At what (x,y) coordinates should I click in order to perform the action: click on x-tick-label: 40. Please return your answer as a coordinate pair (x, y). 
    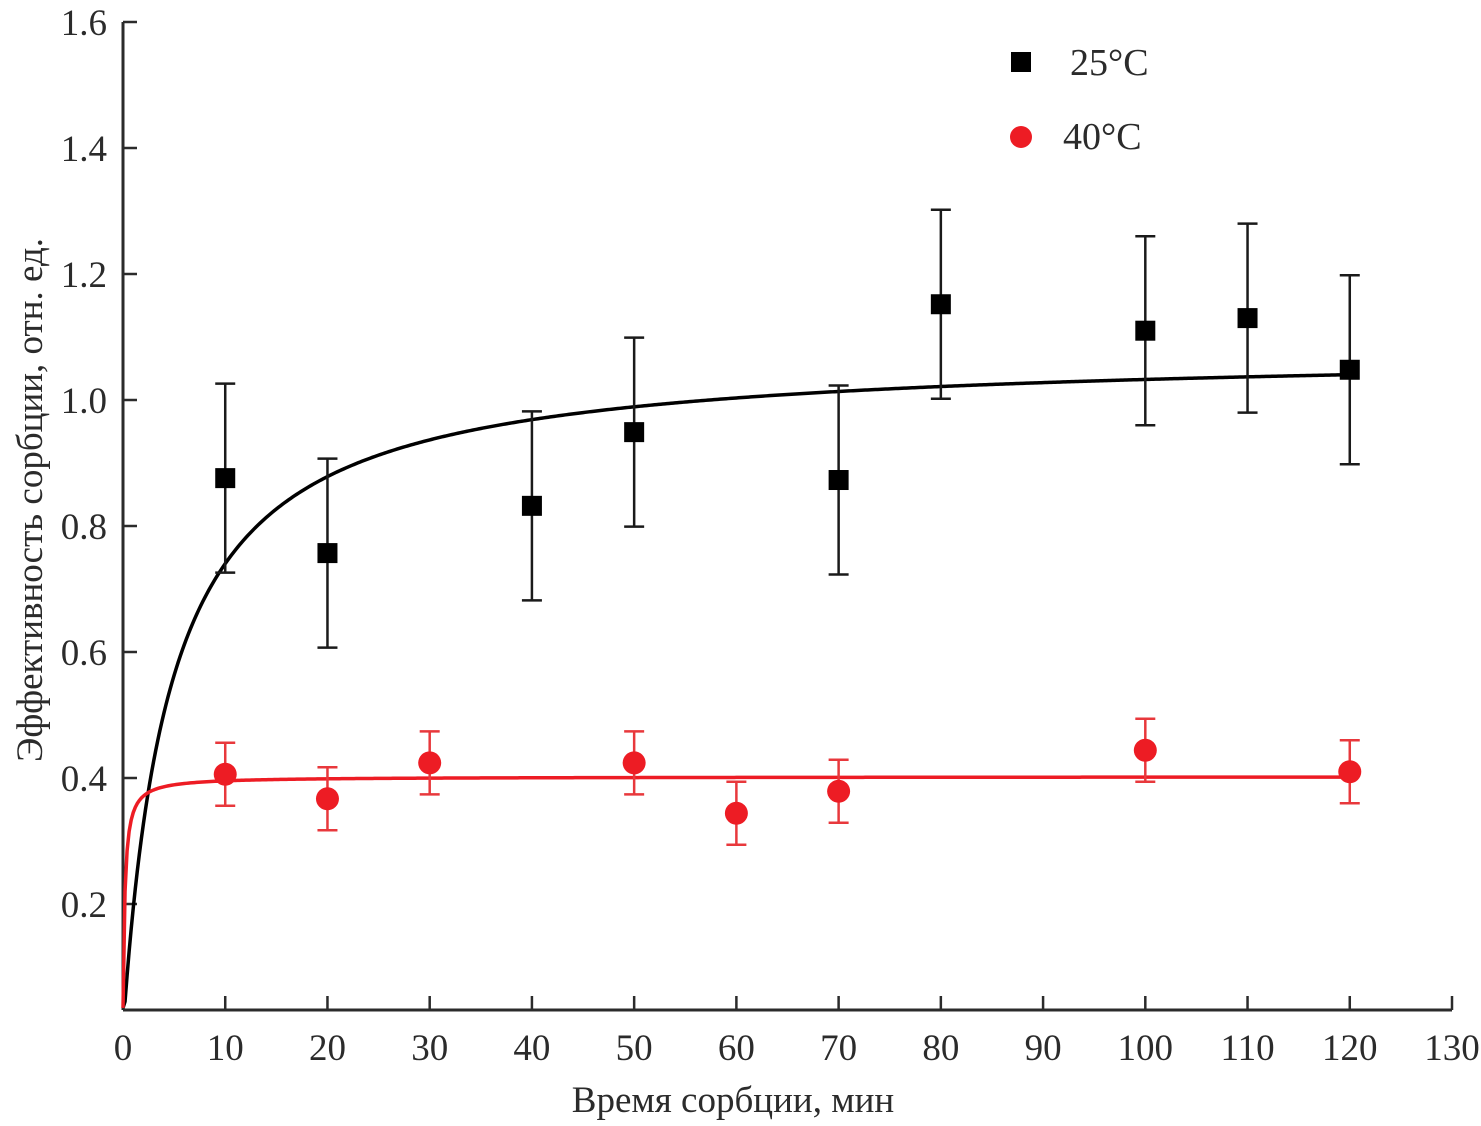
    Looking at the image, I should click on (531, 1048).